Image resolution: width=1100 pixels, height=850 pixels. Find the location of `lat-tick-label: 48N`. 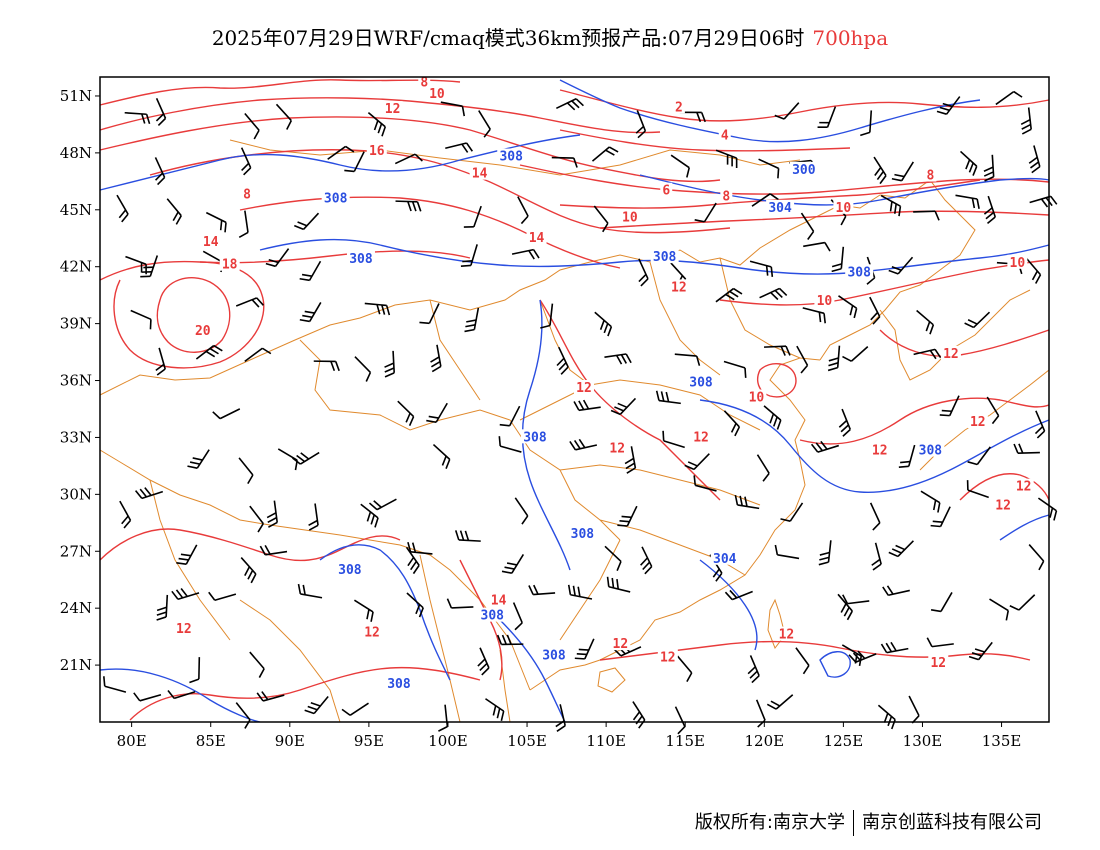

lat-tick-label: 48N is located at coordinates (76, 153).